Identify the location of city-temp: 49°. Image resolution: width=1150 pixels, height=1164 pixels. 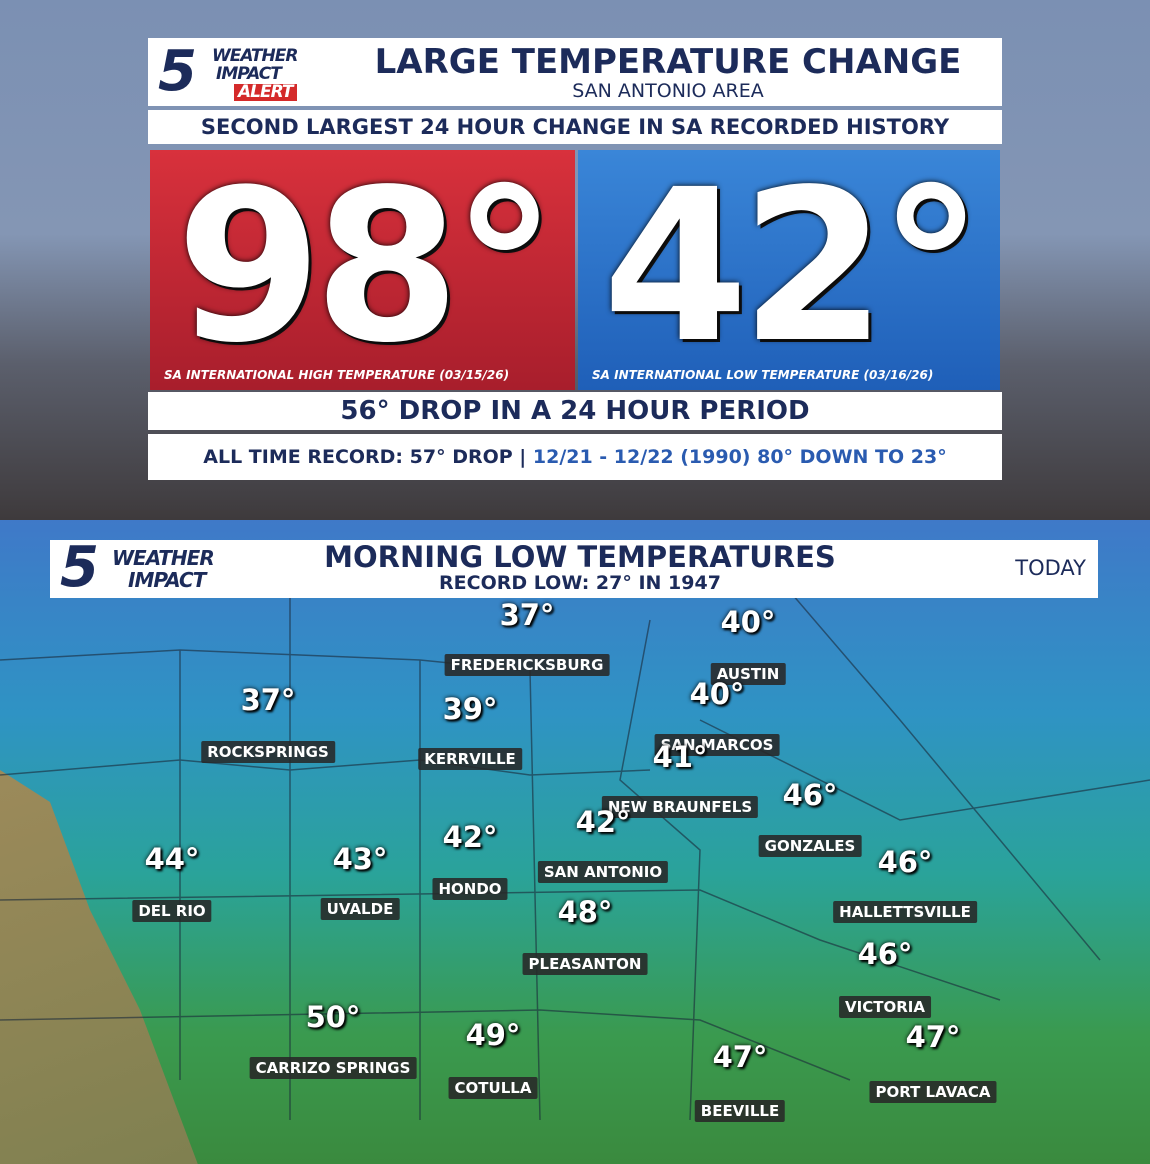
(493, 1035).